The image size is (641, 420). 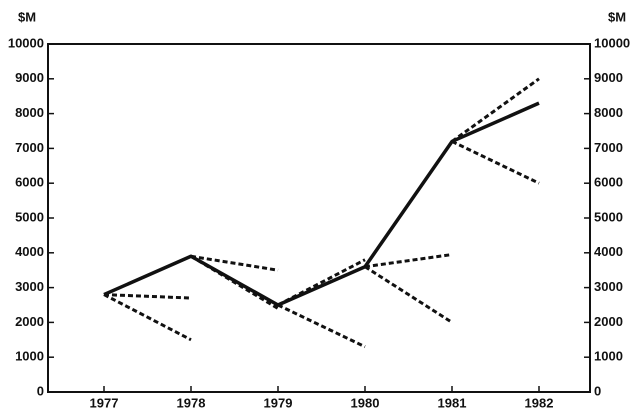 What do you see at coordinates (29, 251) in the screenshot?
I see `y-tick-label: 4000` at bounding box center [29, 251].